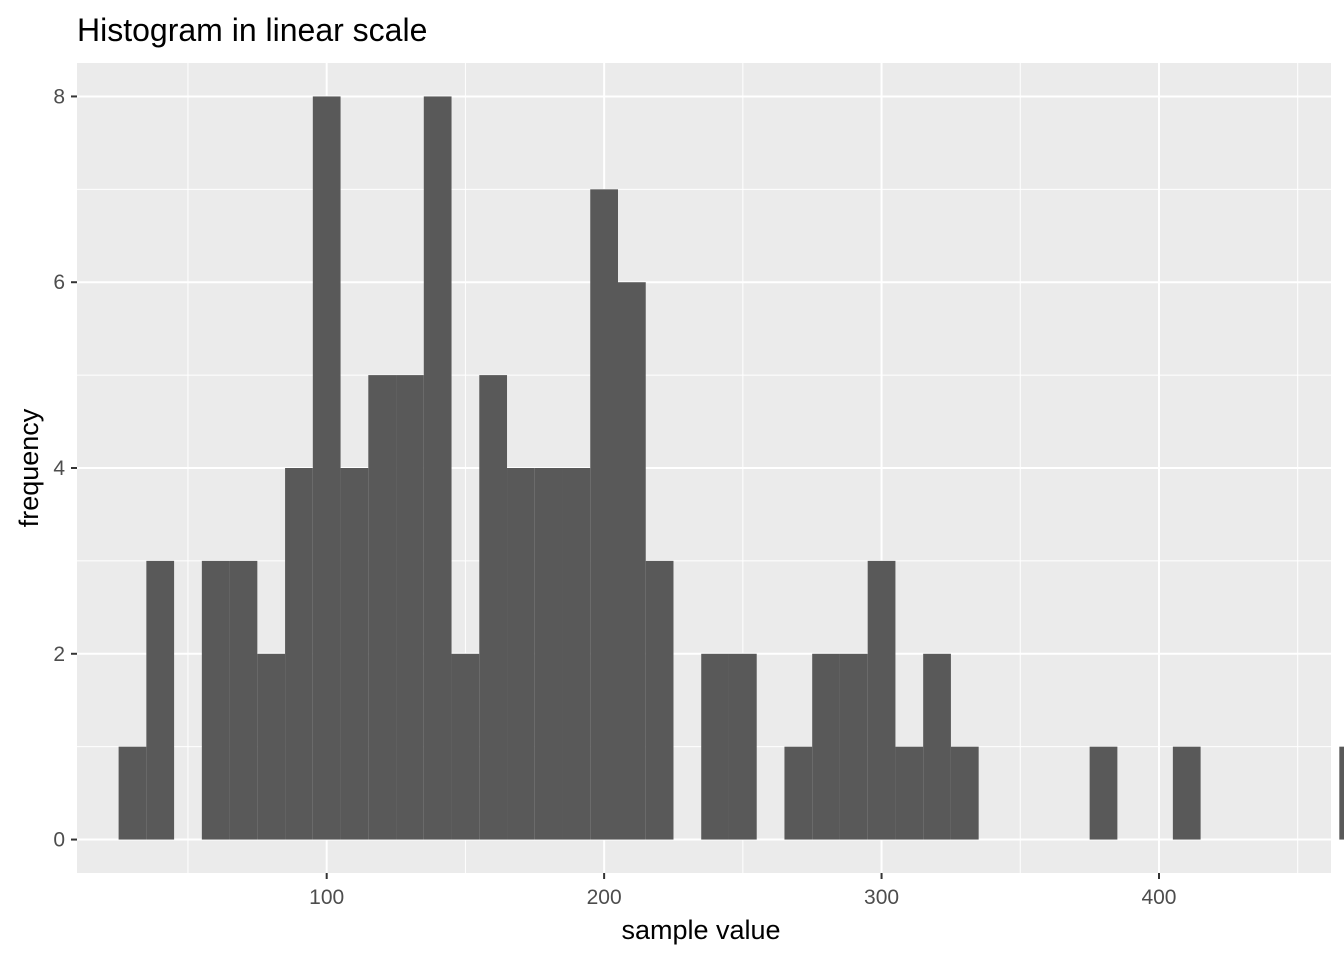  Describe the element at coordinates (326, 897) in the screenshot. I see `x-tick-label: 100` at that location.